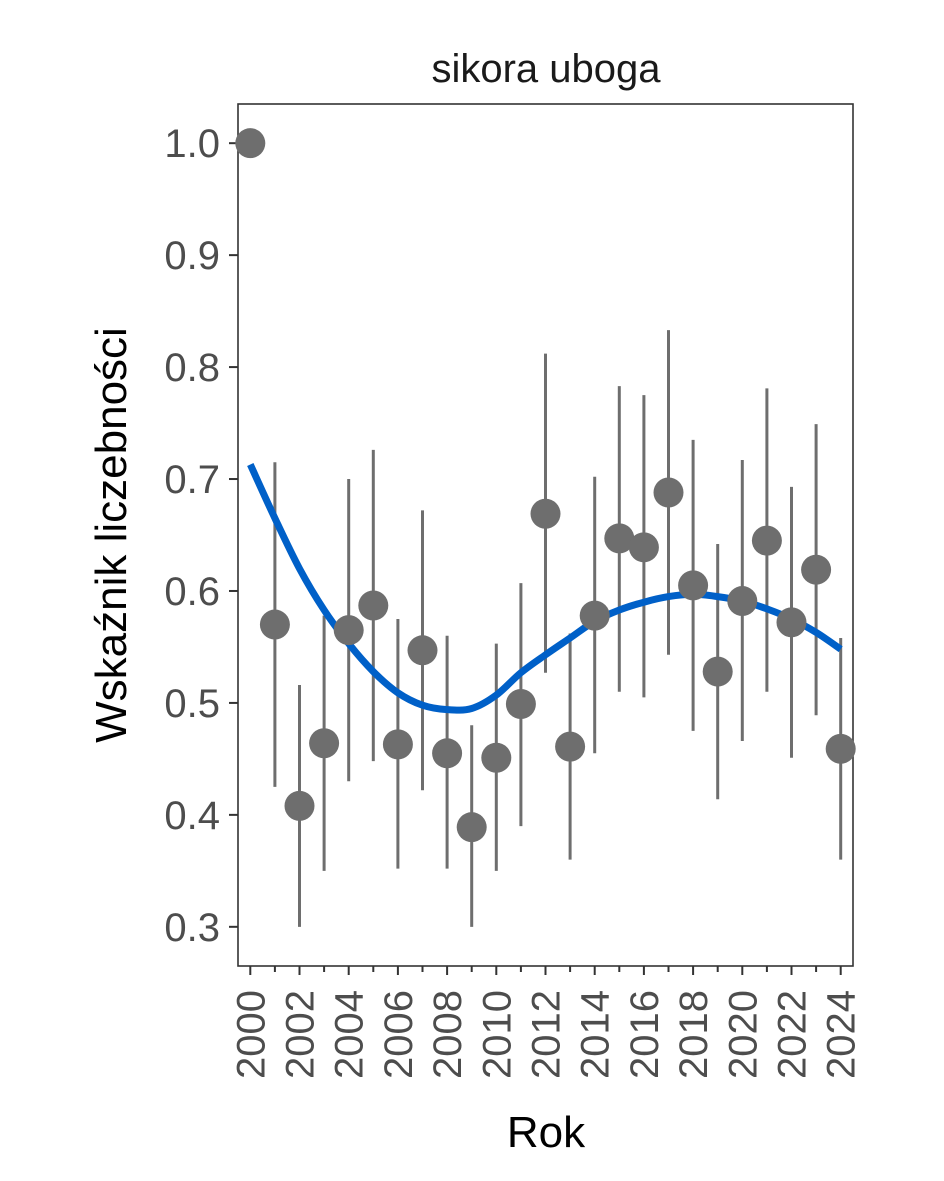 The width and height of the screenshot is (944, 1181). Describe the element at coordinates (793, 1034) in the screenshot. I see `x-tick-label: 2022` at that location.